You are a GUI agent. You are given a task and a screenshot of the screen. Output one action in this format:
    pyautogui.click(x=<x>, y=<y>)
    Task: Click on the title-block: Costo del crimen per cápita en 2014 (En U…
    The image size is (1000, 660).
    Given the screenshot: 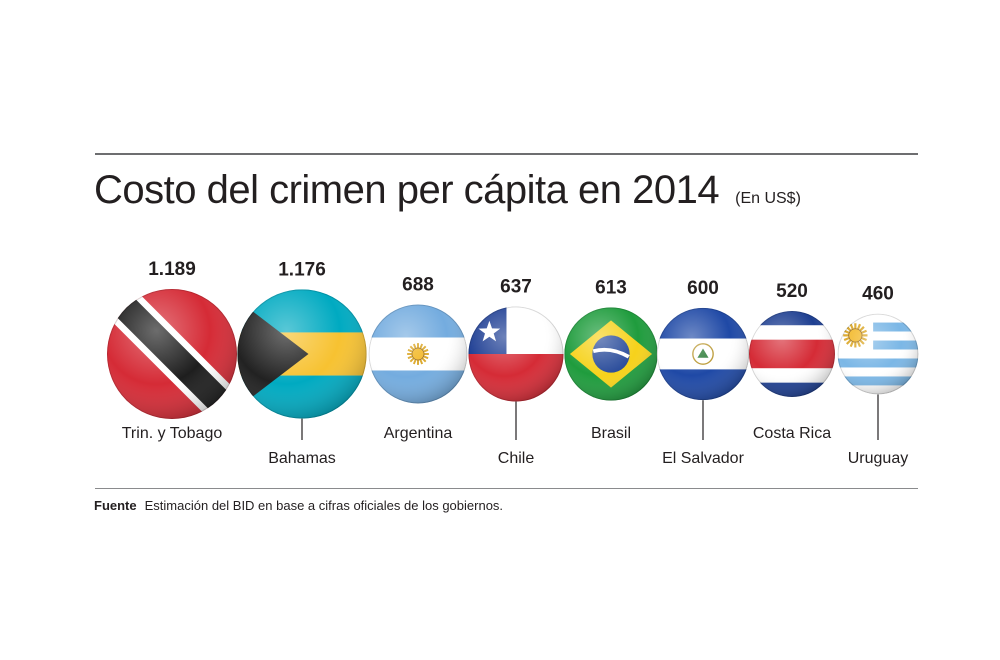 What is the action you would take?
    pyautogui.click(x=447, y=190)
    